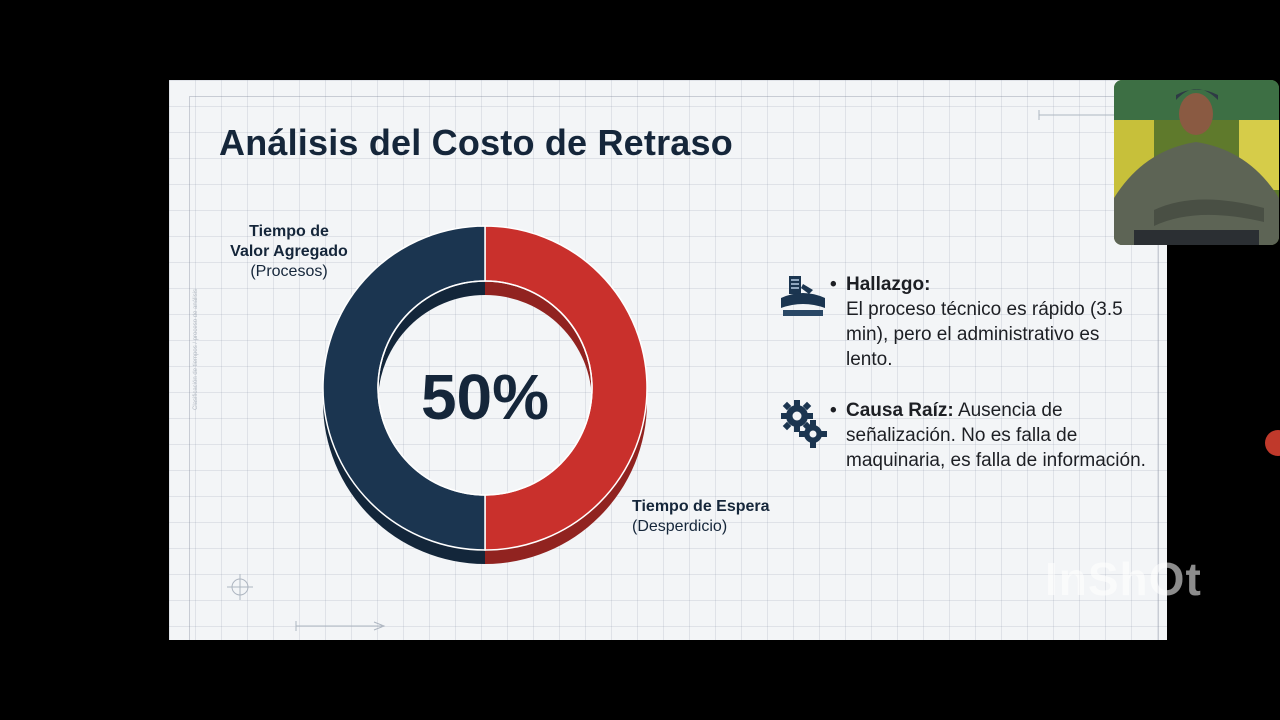 The image size is (1280, 720). Describe the element at coordinates (289, 271) in the screenshot. I see `label-value-added-sub: (Procesos)` at that location.